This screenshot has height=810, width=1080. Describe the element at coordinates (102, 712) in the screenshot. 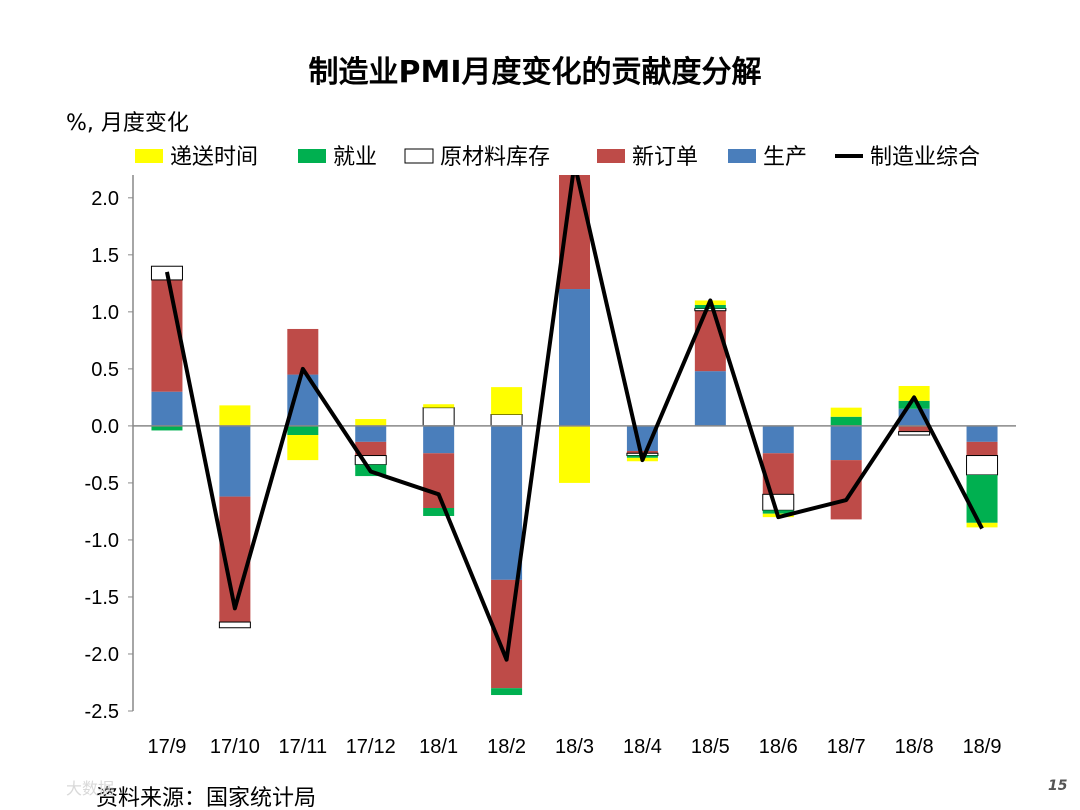

I see `y-tick-label-9: -2.5` at that location.